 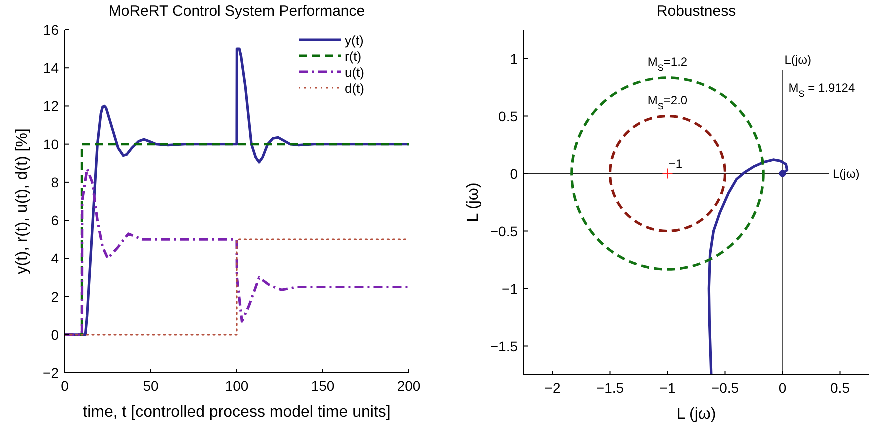 I want to click on x-tick-label: 50, so click(x=151, y=386).